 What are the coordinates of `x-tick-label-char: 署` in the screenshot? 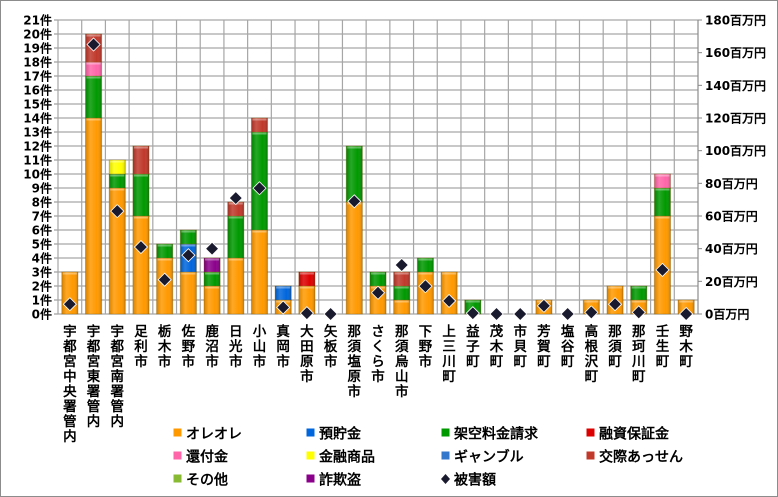 It's located at (69, 407).